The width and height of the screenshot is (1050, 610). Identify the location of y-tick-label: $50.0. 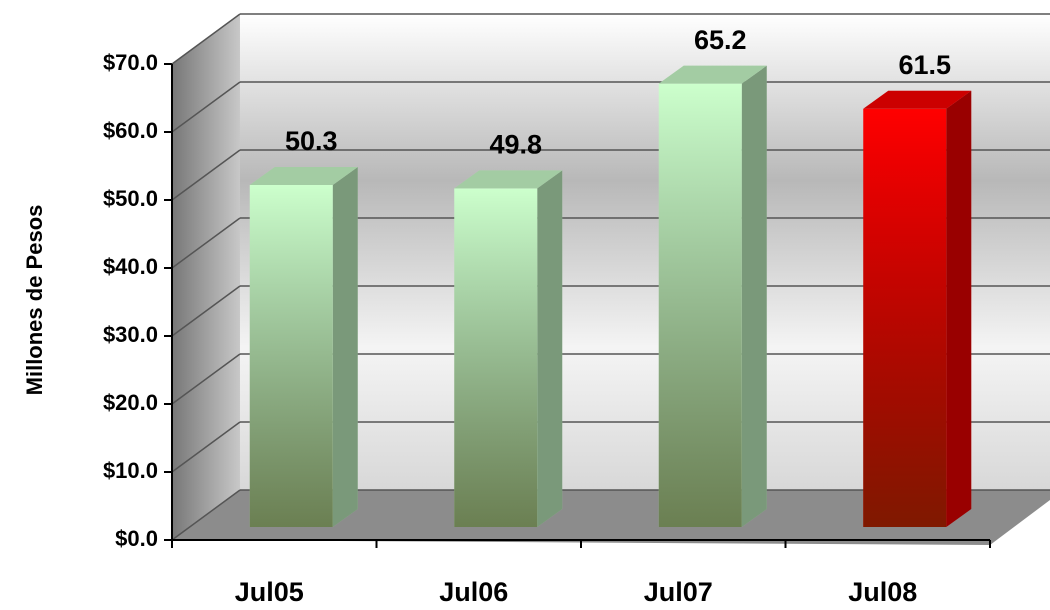
(130, 198).